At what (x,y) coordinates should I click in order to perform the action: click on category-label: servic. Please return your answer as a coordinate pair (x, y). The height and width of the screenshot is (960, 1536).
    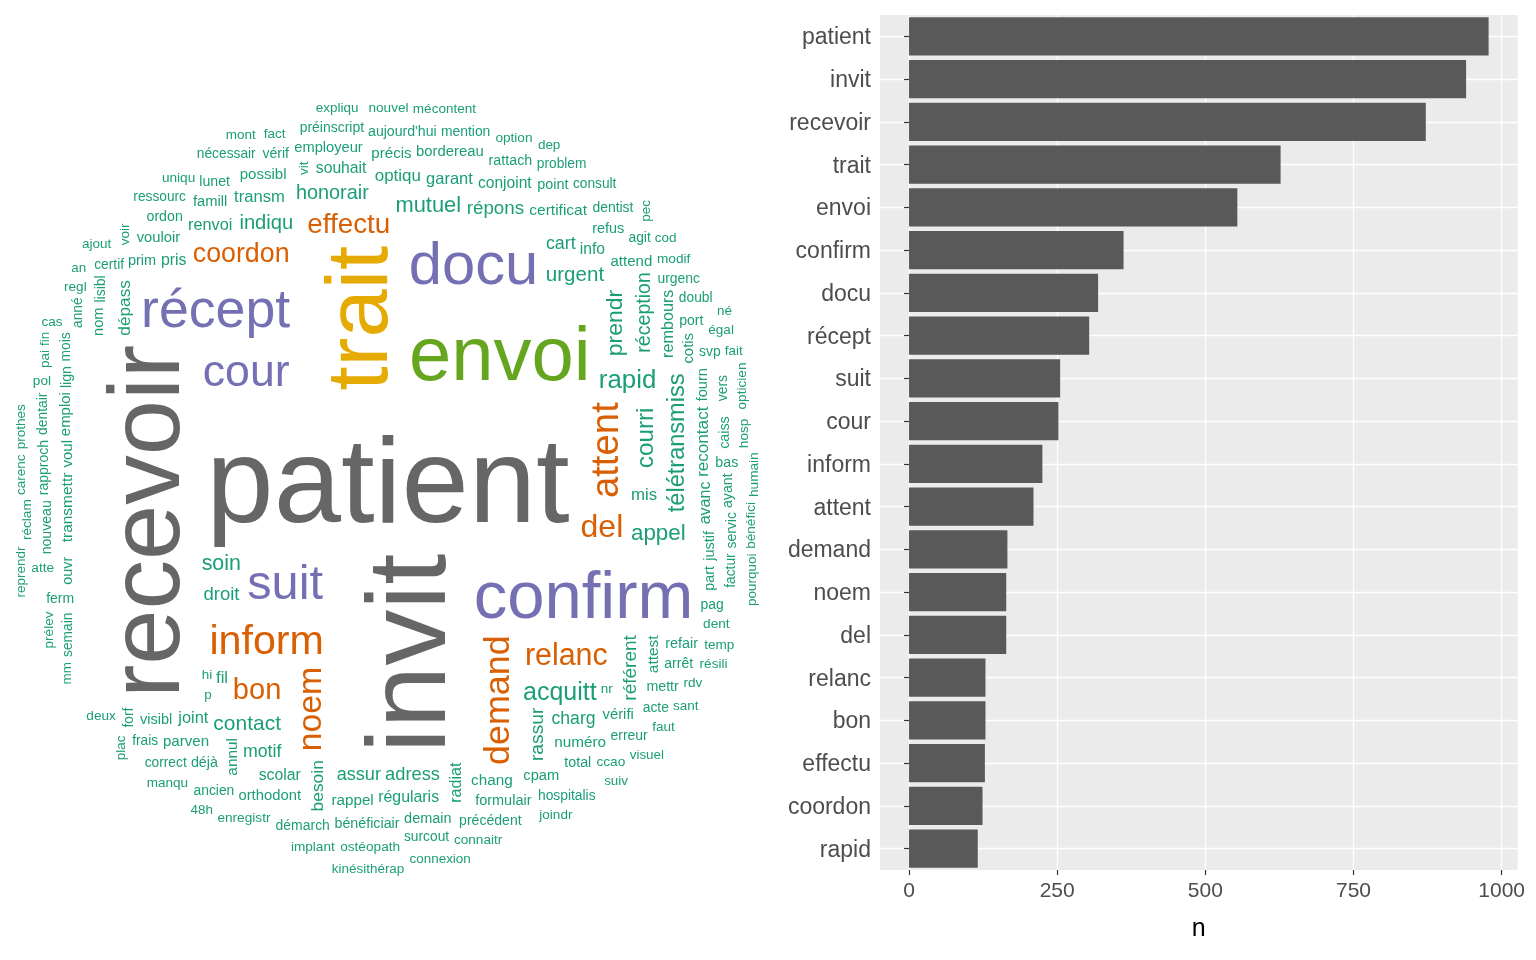
    Looking at the image, I should click on (731, 530).